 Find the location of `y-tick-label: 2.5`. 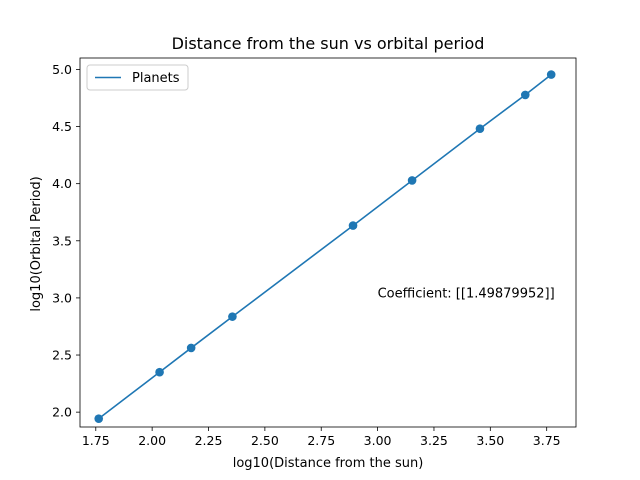

y-tick-label: 2.5 is located at coordinates (62, 355).